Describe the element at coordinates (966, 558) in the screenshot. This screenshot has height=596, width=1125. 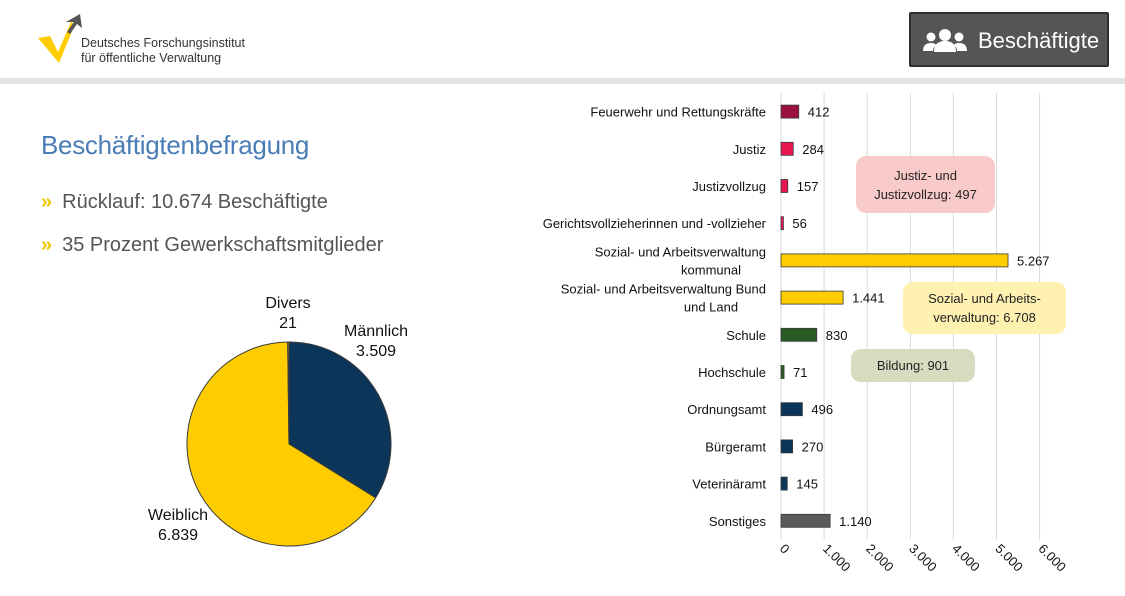
I see `x-tick-label: 4.000` at that location.